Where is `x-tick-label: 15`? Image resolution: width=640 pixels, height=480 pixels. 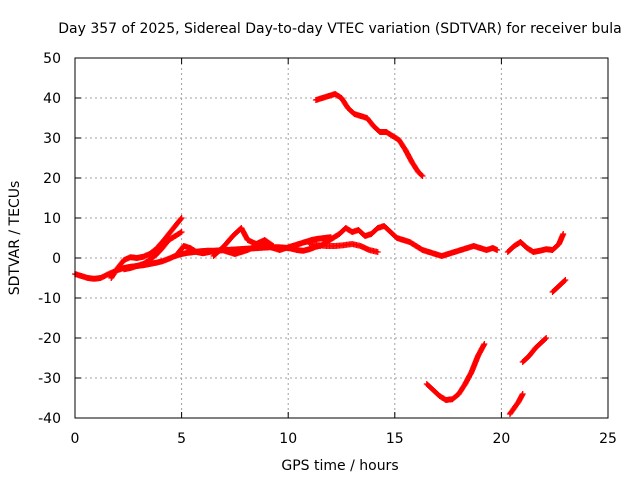
x-tick-label: 15 is located at coordinates (395, 439).